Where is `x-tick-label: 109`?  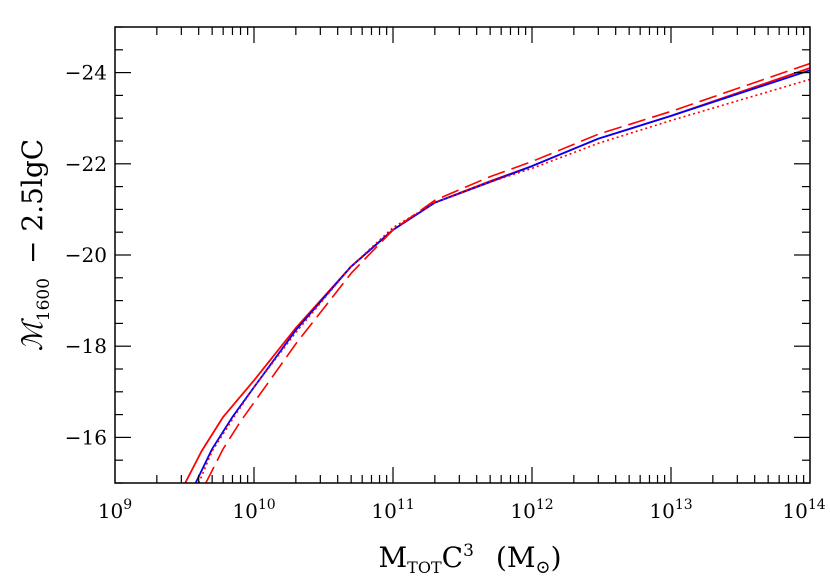
x-tick-label: 109 is located at coordinates (115, 510).